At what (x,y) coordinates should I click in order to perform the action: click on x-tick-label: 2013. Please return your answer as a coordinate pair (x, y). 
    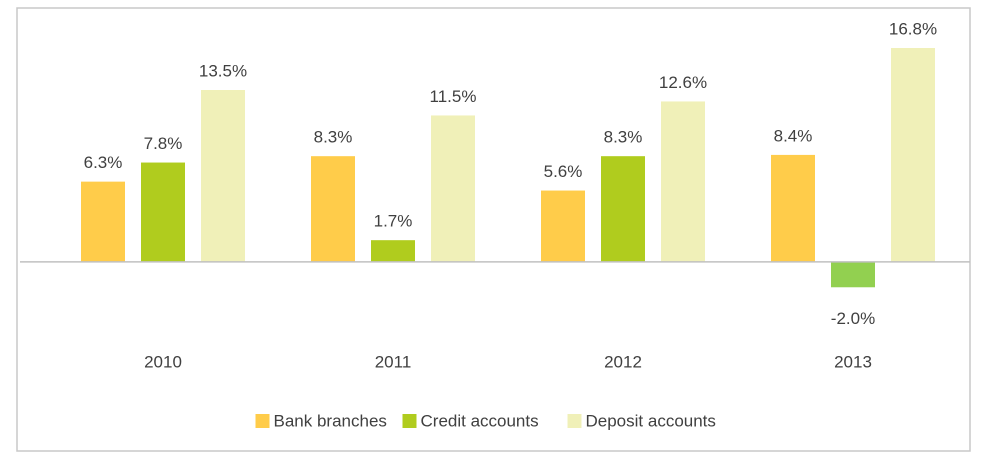
    Looking at the image, I should click on (853, 361).